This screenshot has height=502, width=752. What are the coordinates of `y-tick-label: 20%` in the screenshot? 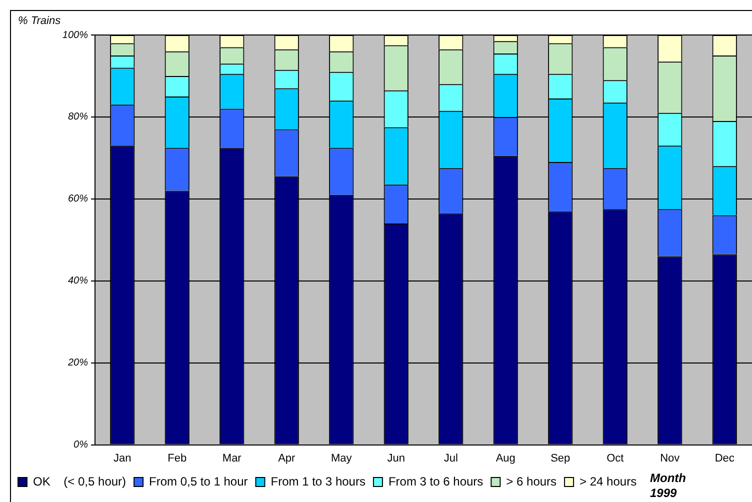 It's located at (77, 363).